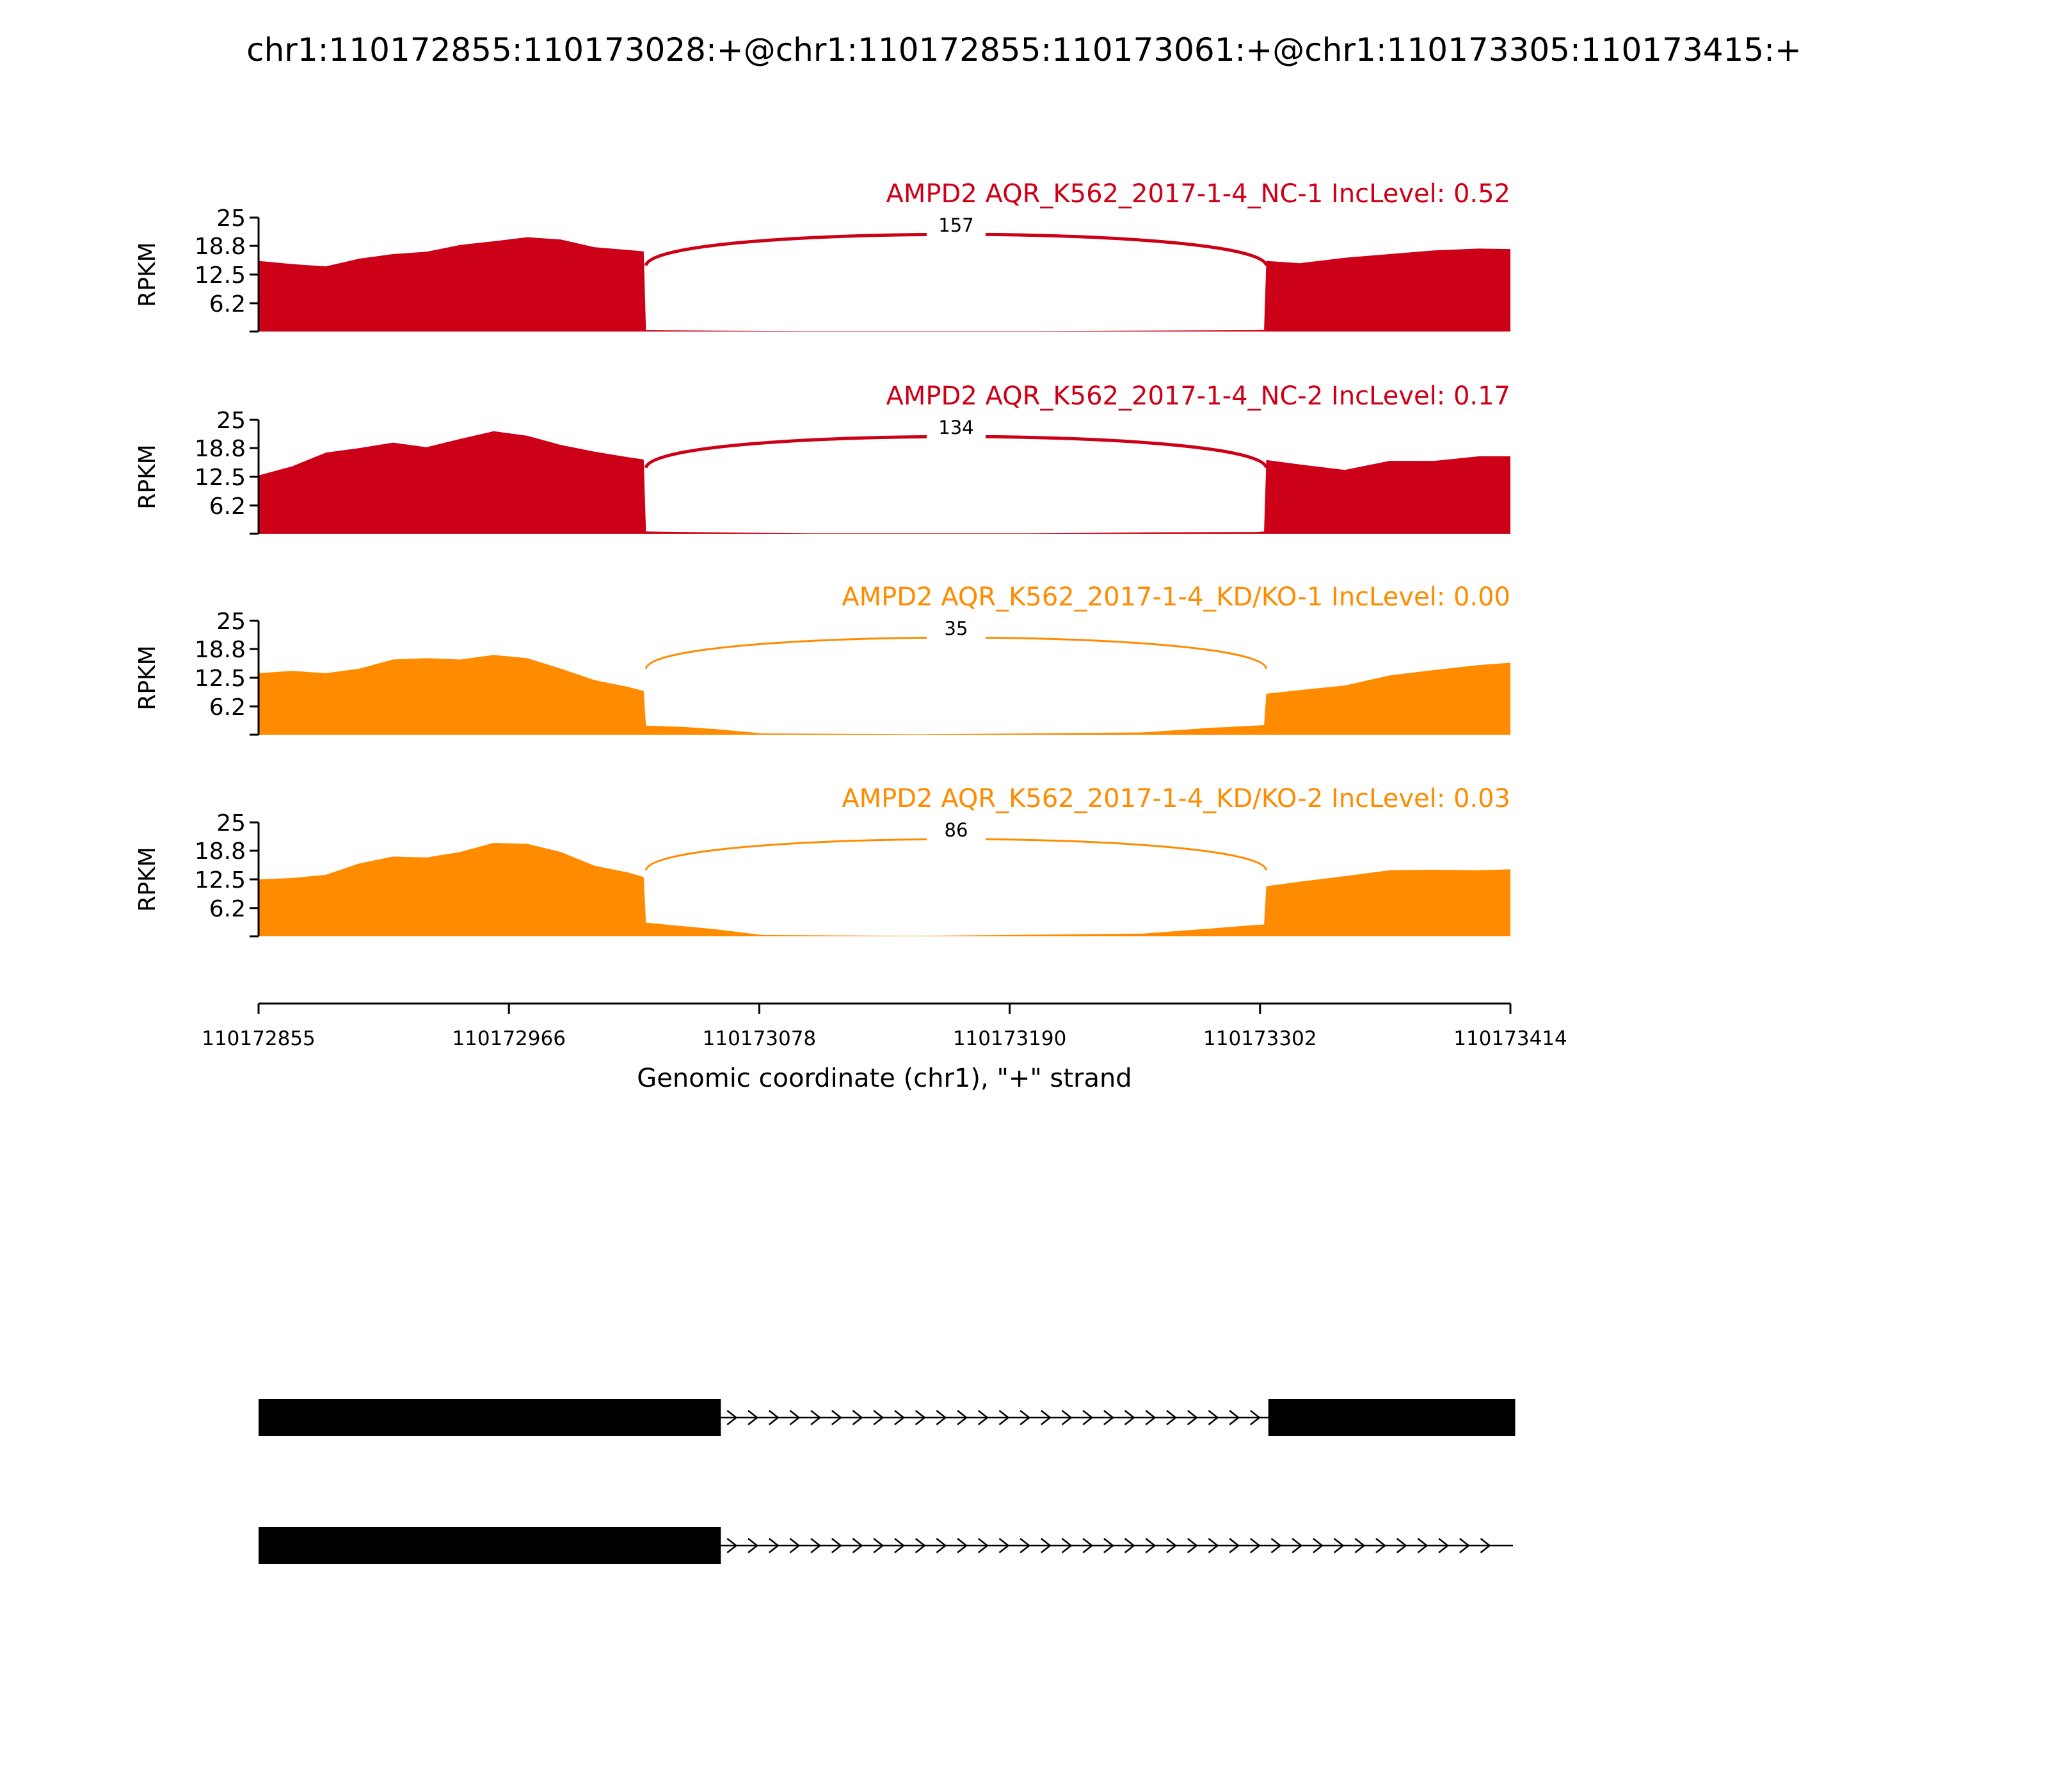  Describe the element at coordinates (1260, 1038) in the screenshot. I see `x-tick-label: 110173302` at that location.